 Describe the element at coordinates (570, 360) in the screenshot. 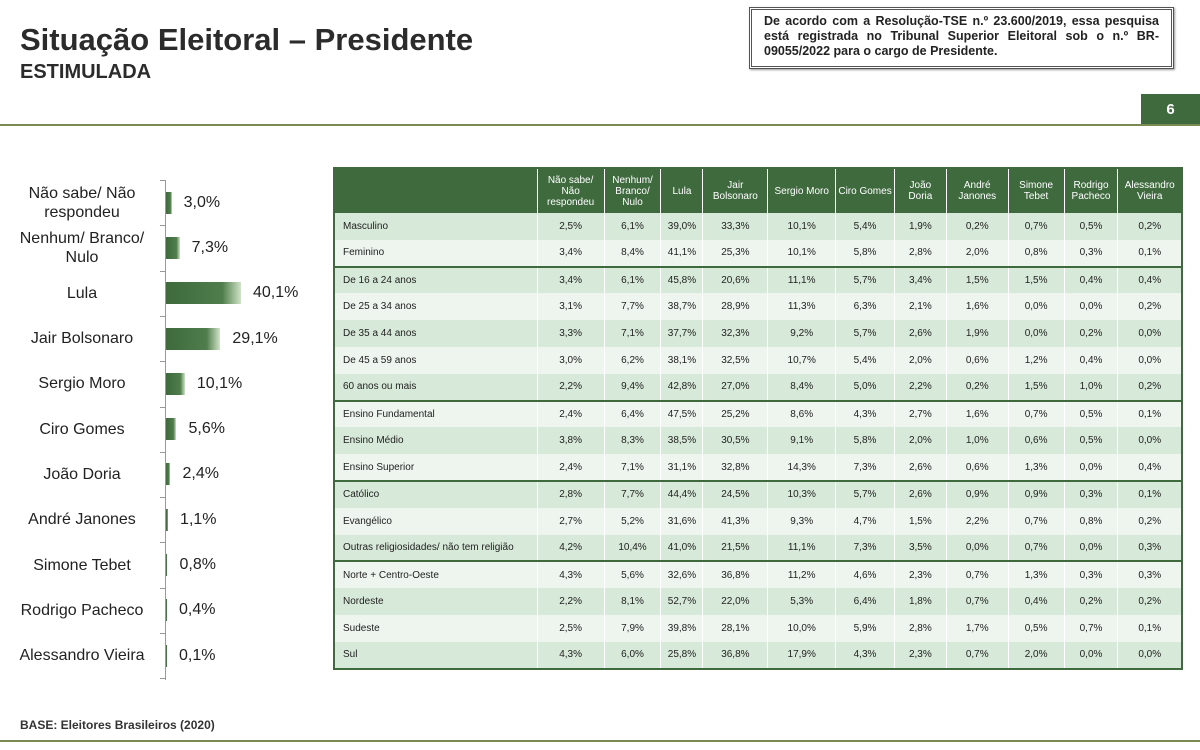

I see `table-cell: 3,0%` at that location.